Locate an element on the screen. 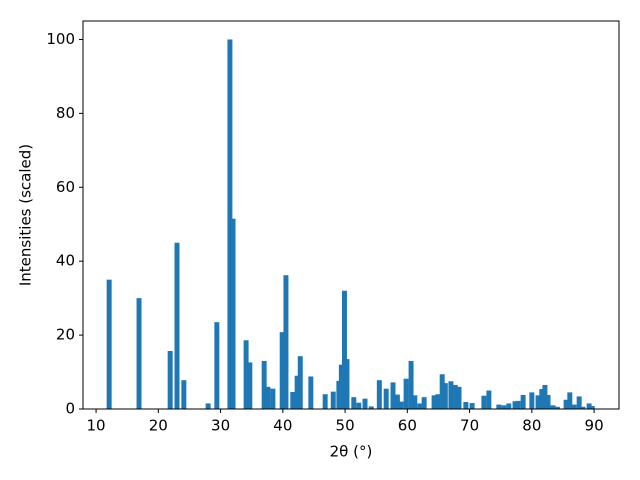 The height and width of the screenshot is (480, 640). x-tick-label: 30 is located at coordinates (220, 426).